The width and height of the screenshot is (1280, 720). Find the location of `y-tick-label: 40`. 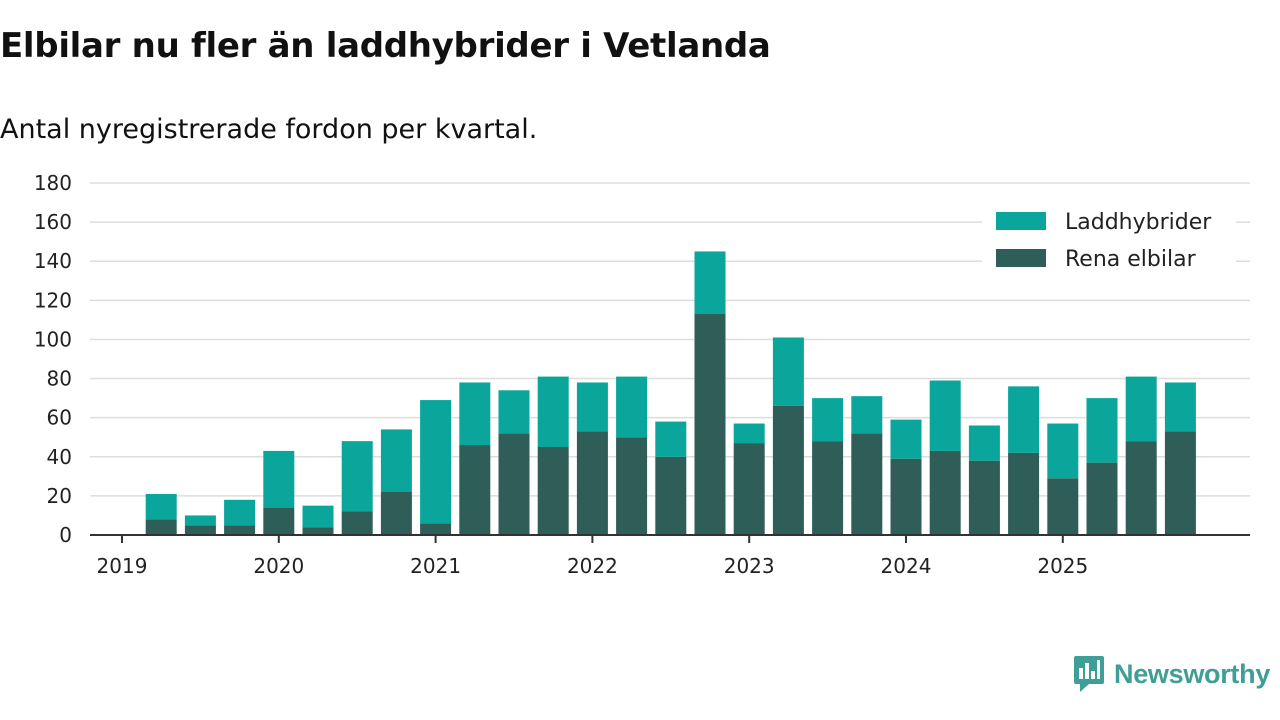

y-tick-label: 40 is located at coordinates (59, 457).